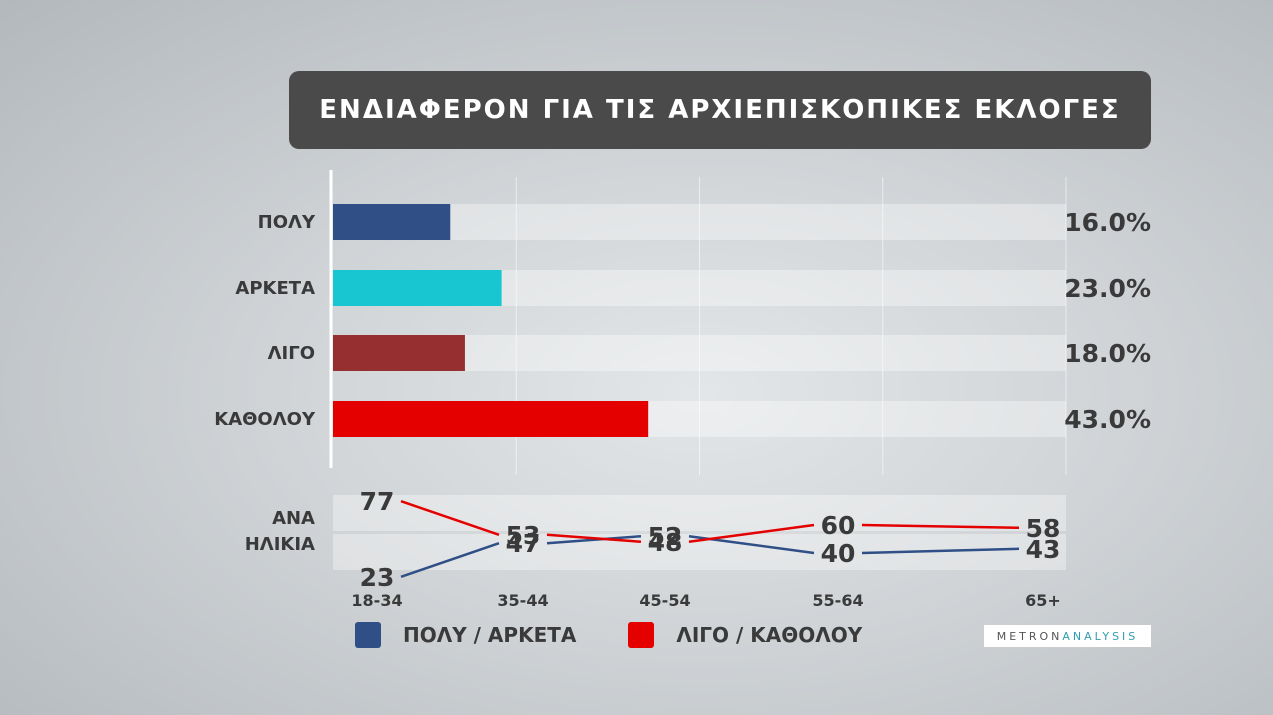 This screenshot has height=715, width=1273. What do you see at coordinates (838, 525) in the screenshot?
I see `series-1-point-label-3: 60` at bounding box center [838, 525].